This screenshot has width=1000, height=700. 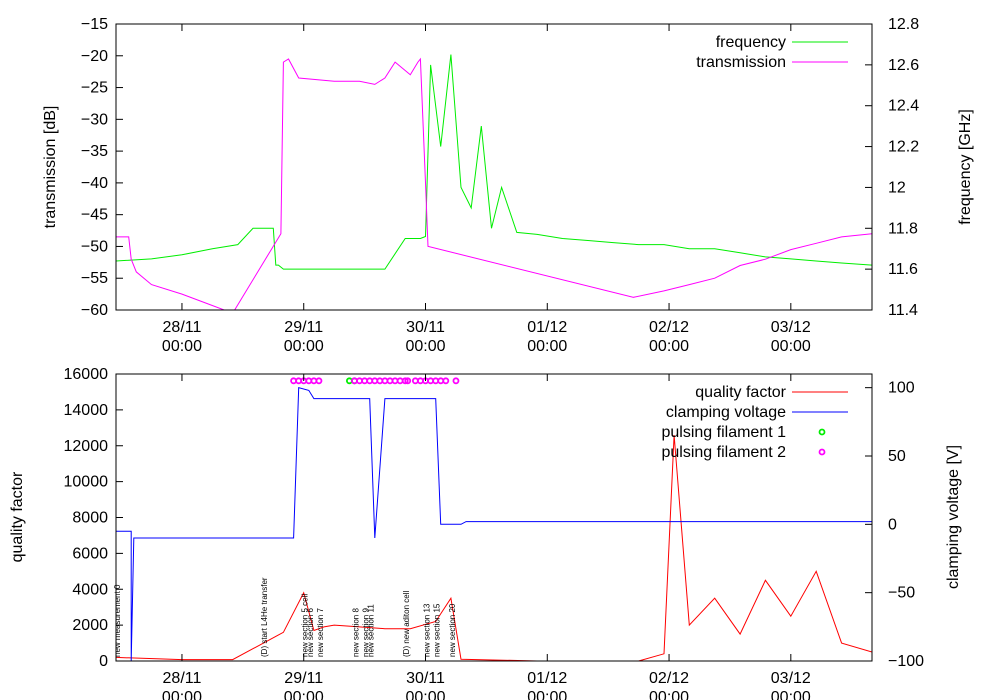 What do you see at coordinates (901, 593) in the screenshot?
I see `y2-tick-label: −50` at bounding box center [901, 593].